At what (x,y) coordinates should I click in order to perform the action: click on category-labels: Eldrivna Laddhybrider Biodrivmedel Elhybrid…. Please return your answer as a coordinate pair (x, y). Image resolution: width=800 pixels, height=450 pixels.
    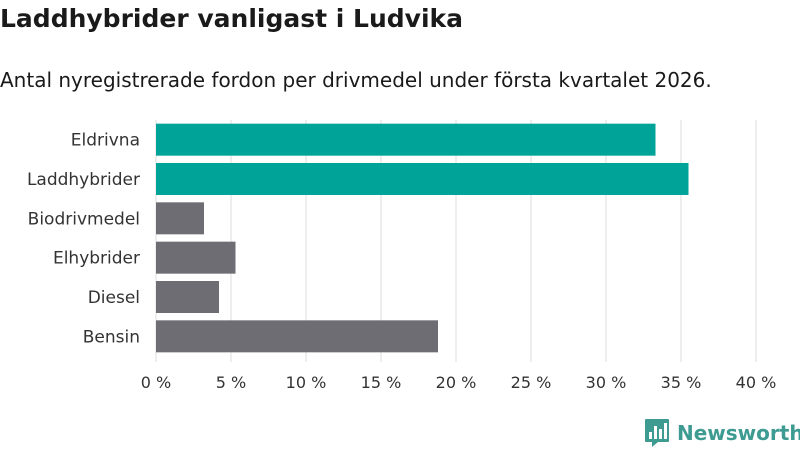
    Looking at the image, I should click on (83, 239).